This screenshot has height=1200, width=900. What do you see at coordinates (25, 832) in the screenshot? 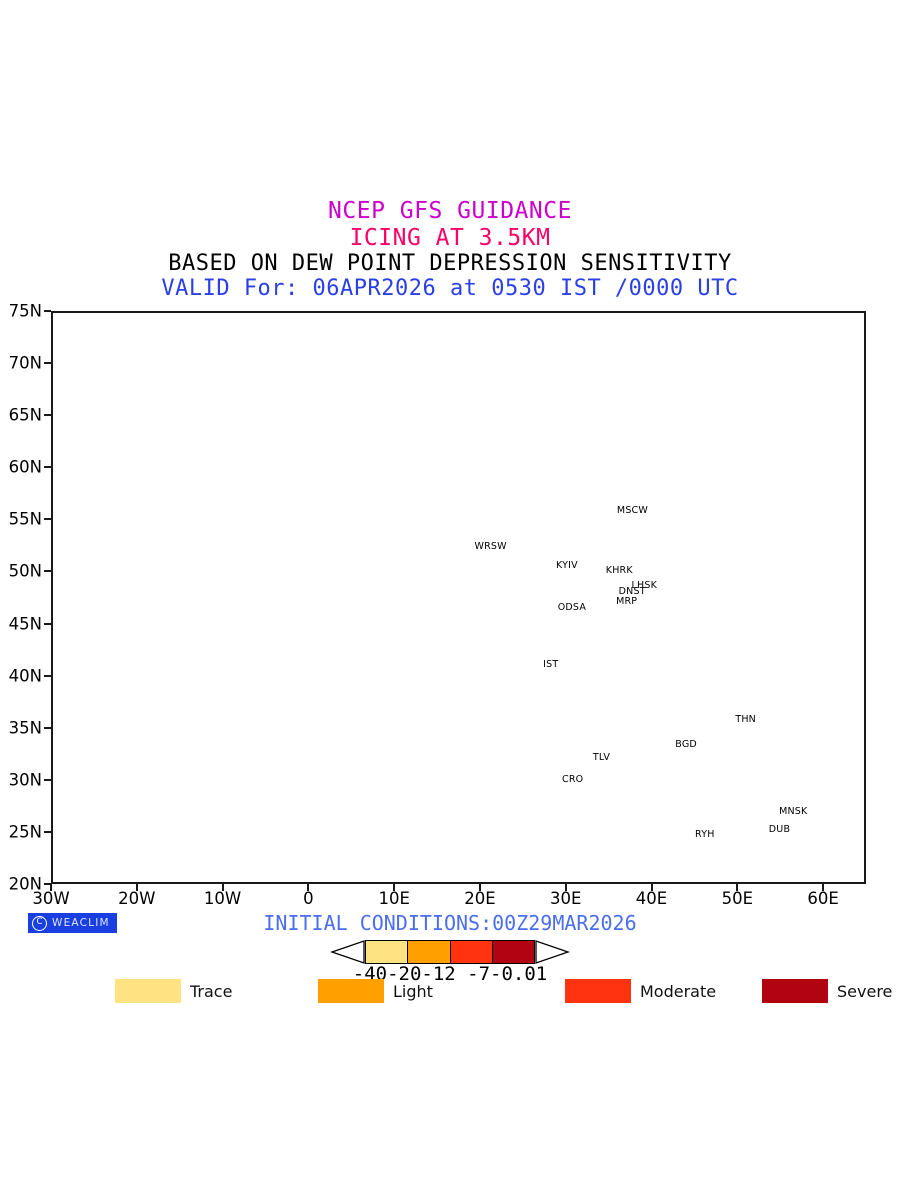
I see `lat-tick-label: 25N` at bounding box center [25, 832].